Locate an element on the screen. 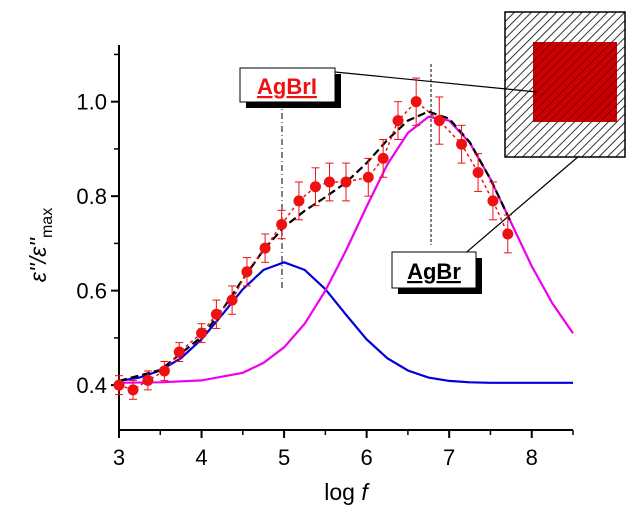  annotation: AgBrI is located at coordinates (287, 86).